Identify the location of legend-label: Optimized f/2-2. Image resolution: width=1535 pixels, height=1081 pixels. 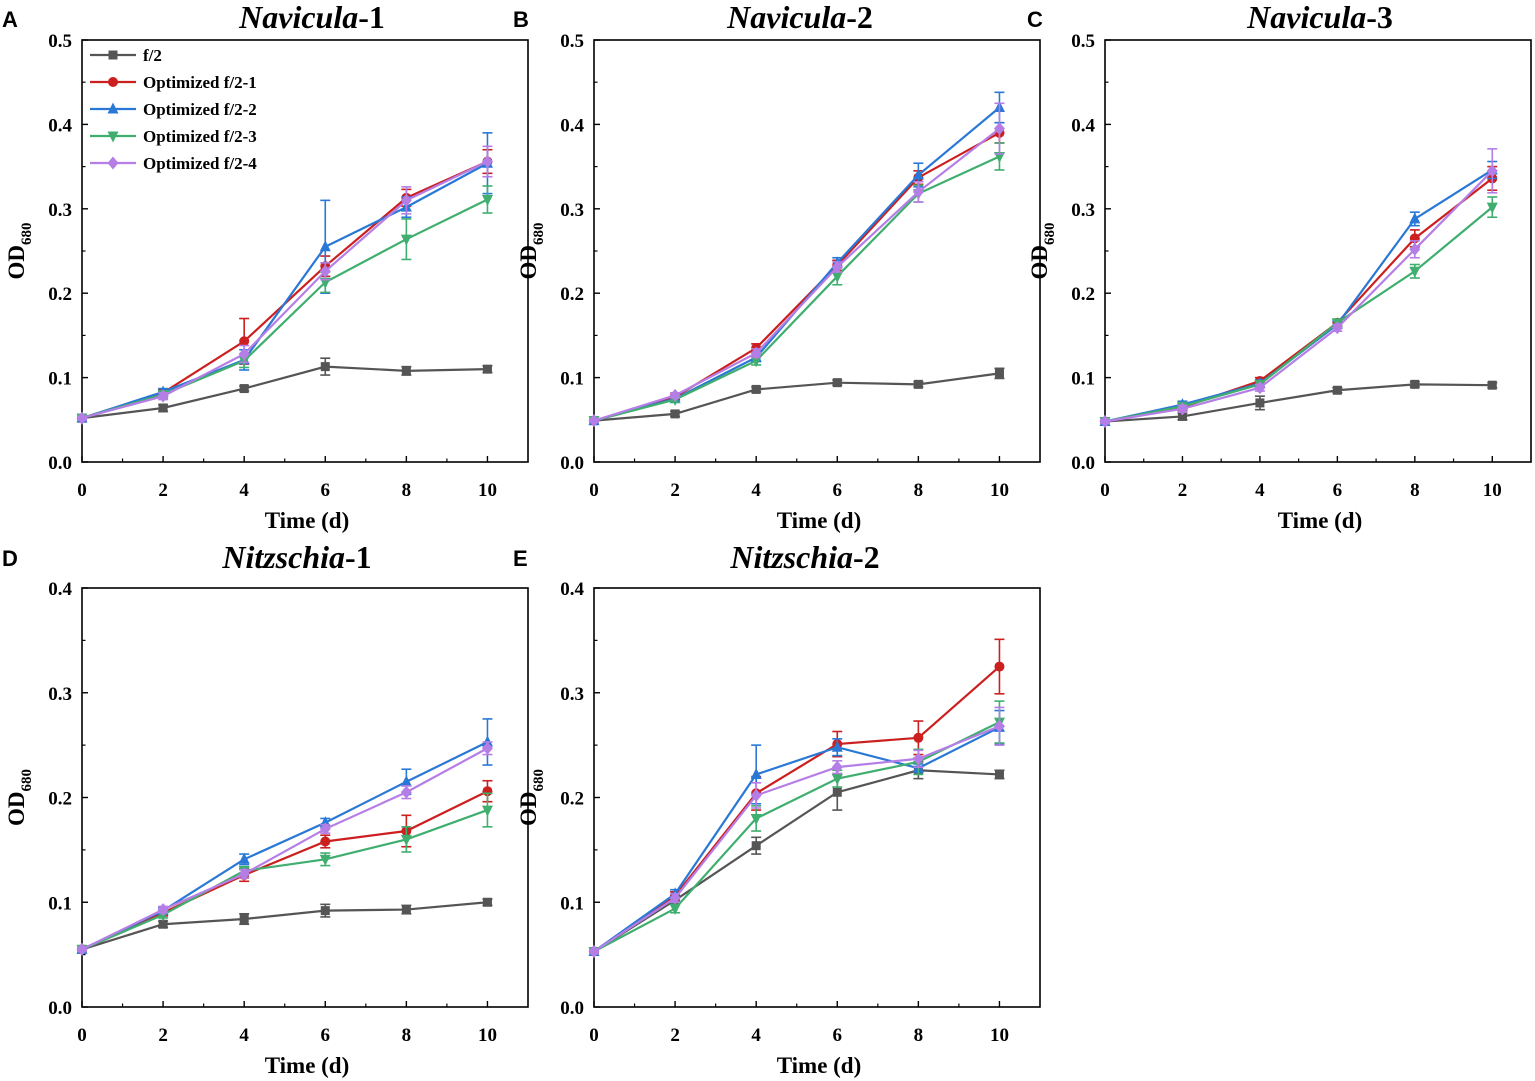
(200, 109).